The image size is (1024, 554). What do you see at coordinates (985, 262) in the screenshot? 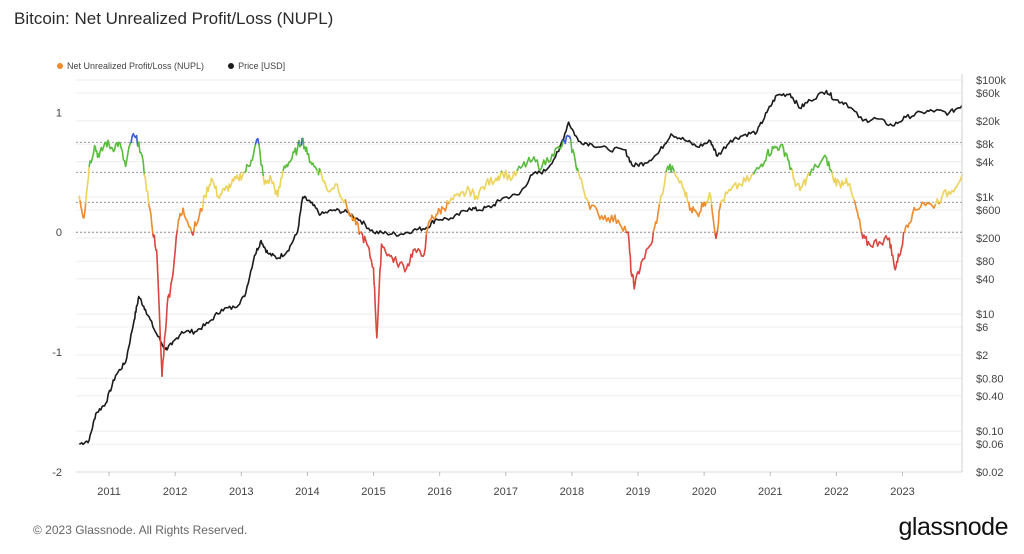
I see `right-axis-tick-label: $80` at bounding box center [985, 262].